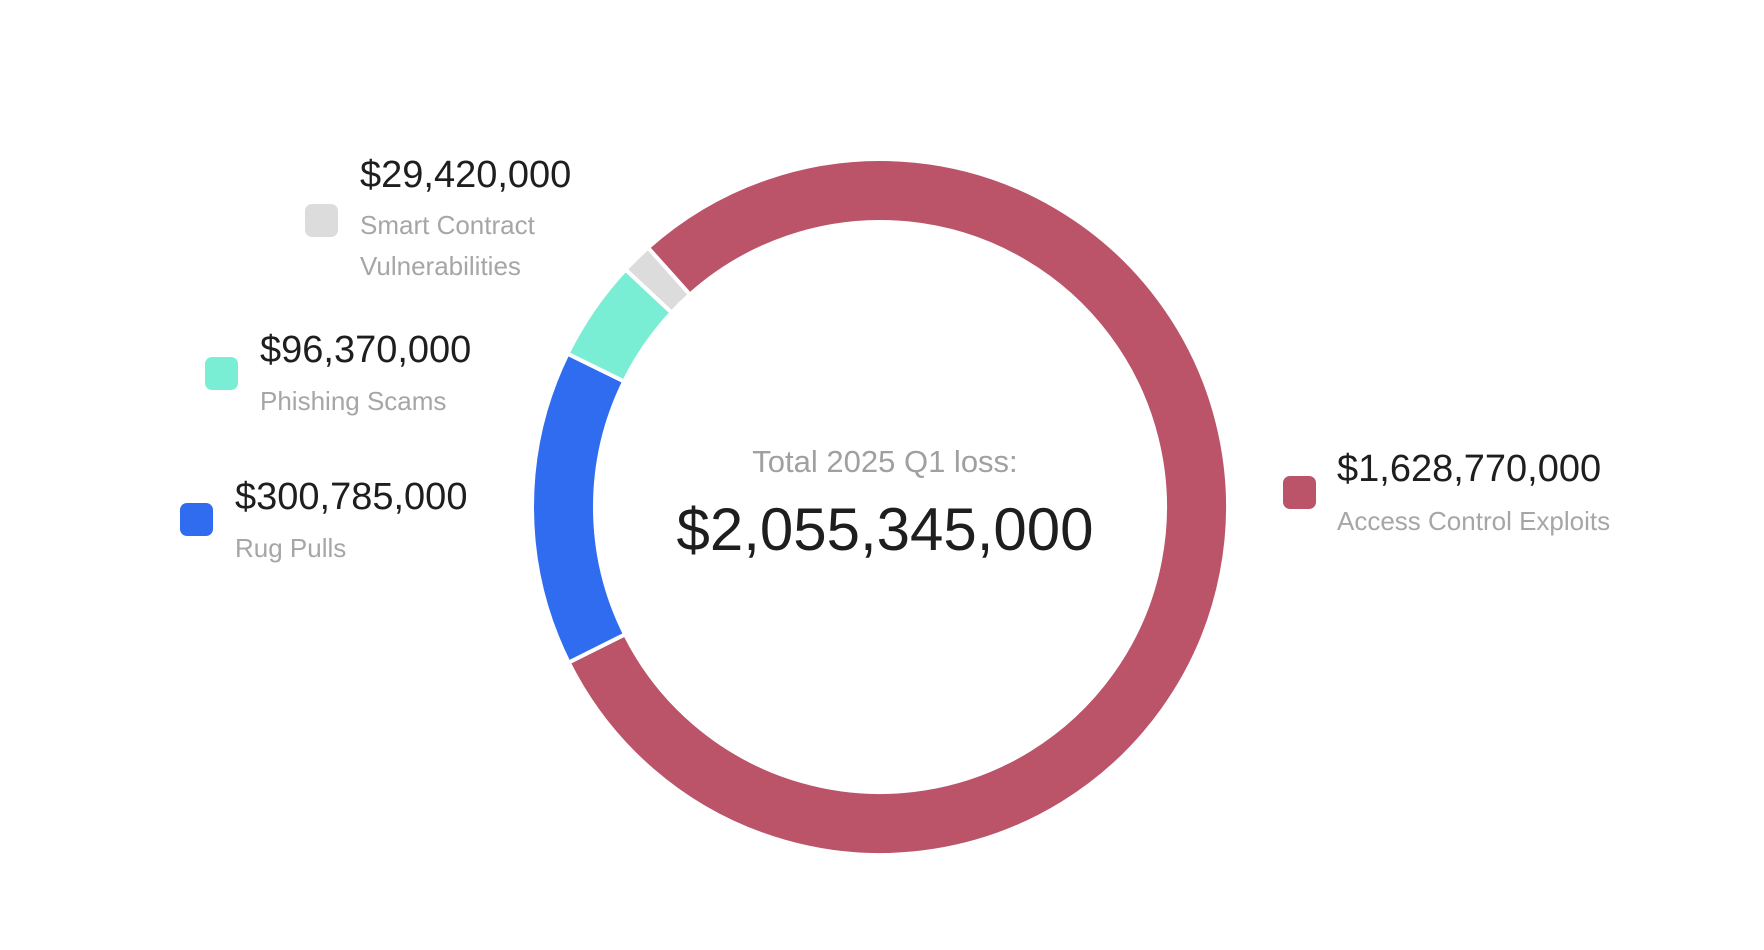 This screenshot has height=950, width=1764. What do you see at coordinates (290, 548) in the screenshot?
I see `legend-label-rug-pulls: Rug Pulls` at bounding box center [290, 548].